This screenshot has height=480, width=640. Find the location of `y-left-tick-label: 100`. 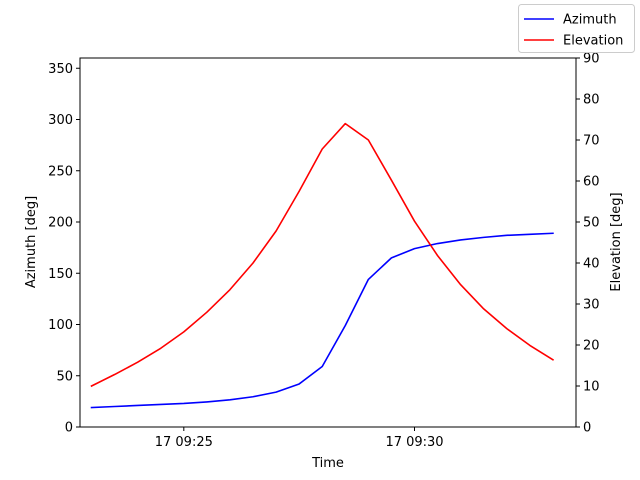

y-left-tick-label: 100 is located at coordinates (60, 325).